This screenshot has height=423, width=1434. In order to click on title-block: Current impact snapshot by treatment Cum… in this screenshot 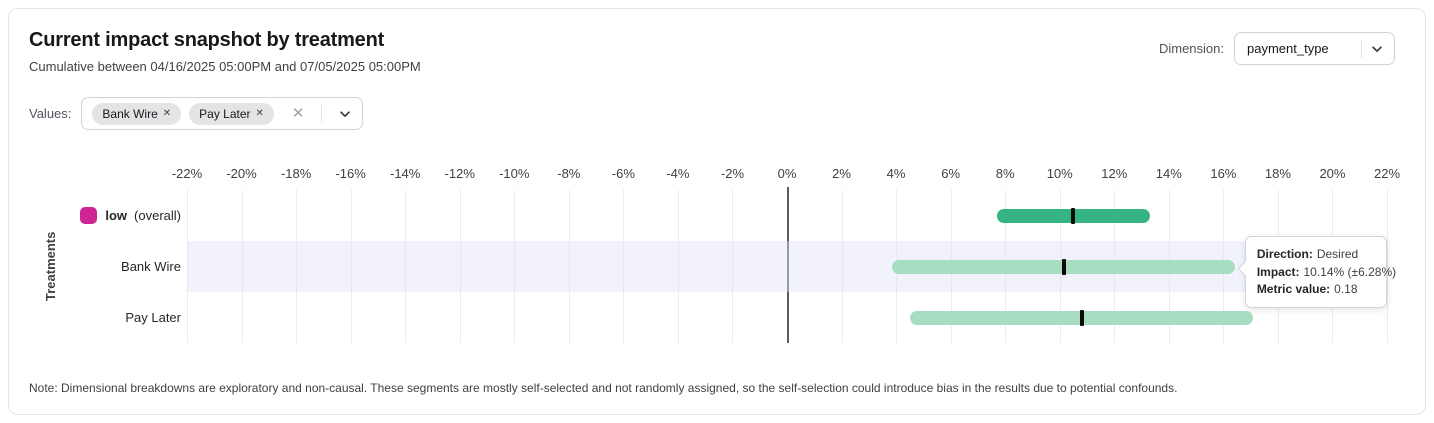, I will do `click(225, 51)`.